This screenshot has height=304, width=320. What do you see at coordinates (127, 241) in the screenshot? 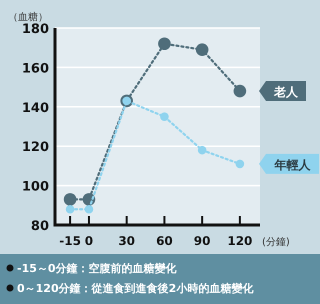
I see `x-tick-label: 30` at bounding box center [127, 241].